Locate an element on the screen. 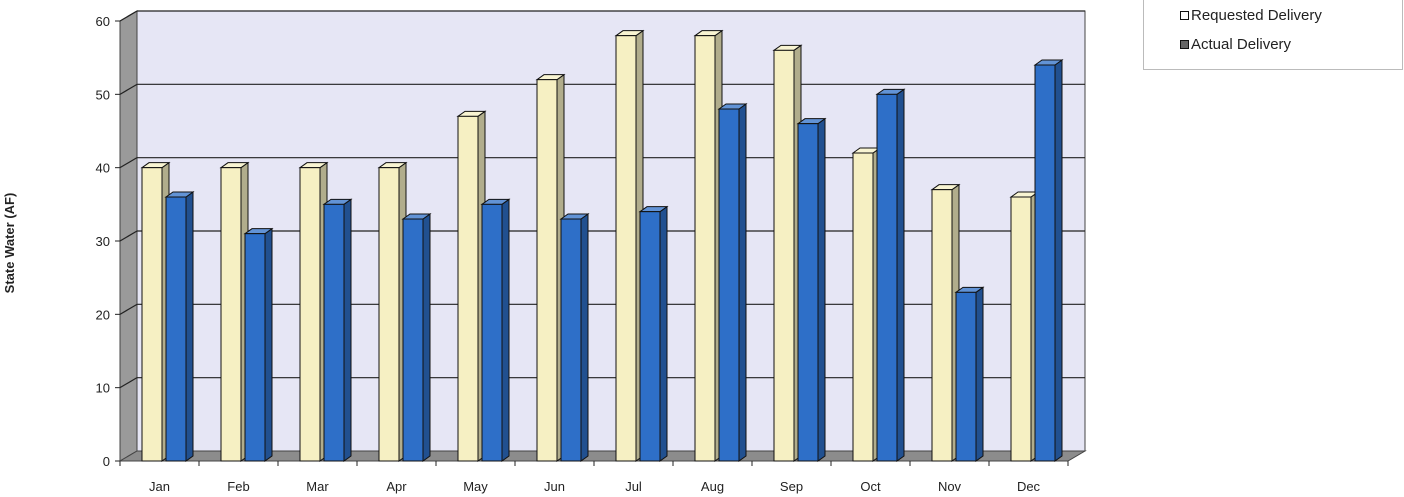 The image size is (1404, 497). bar-actual-delivery-apr is located at coordinates (416, 337).